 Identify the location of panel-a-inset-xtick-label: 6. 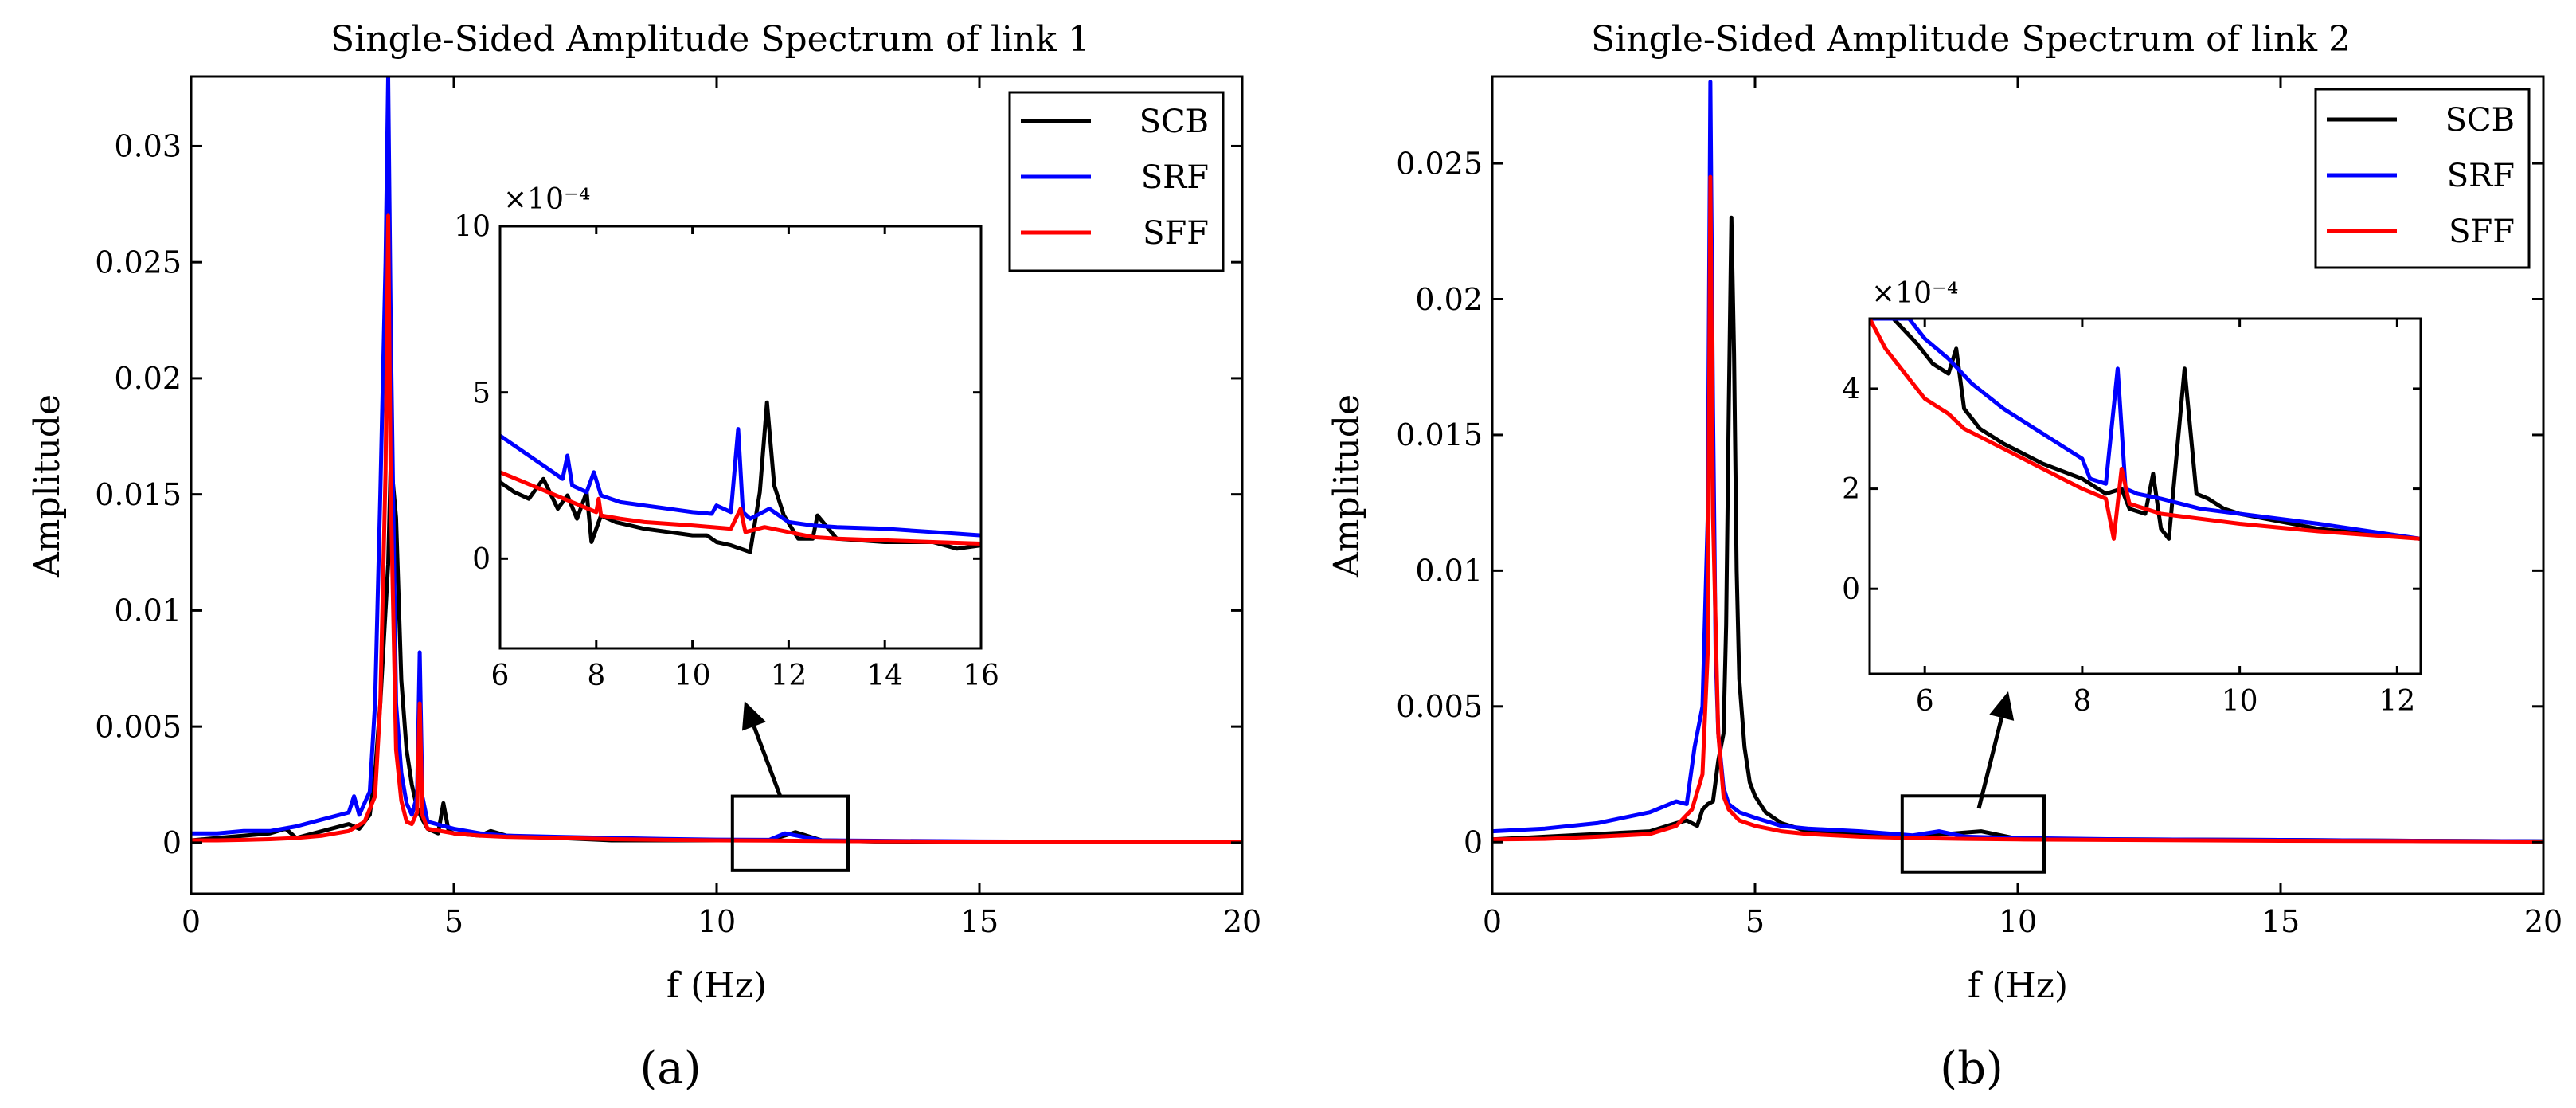
(500, 676).